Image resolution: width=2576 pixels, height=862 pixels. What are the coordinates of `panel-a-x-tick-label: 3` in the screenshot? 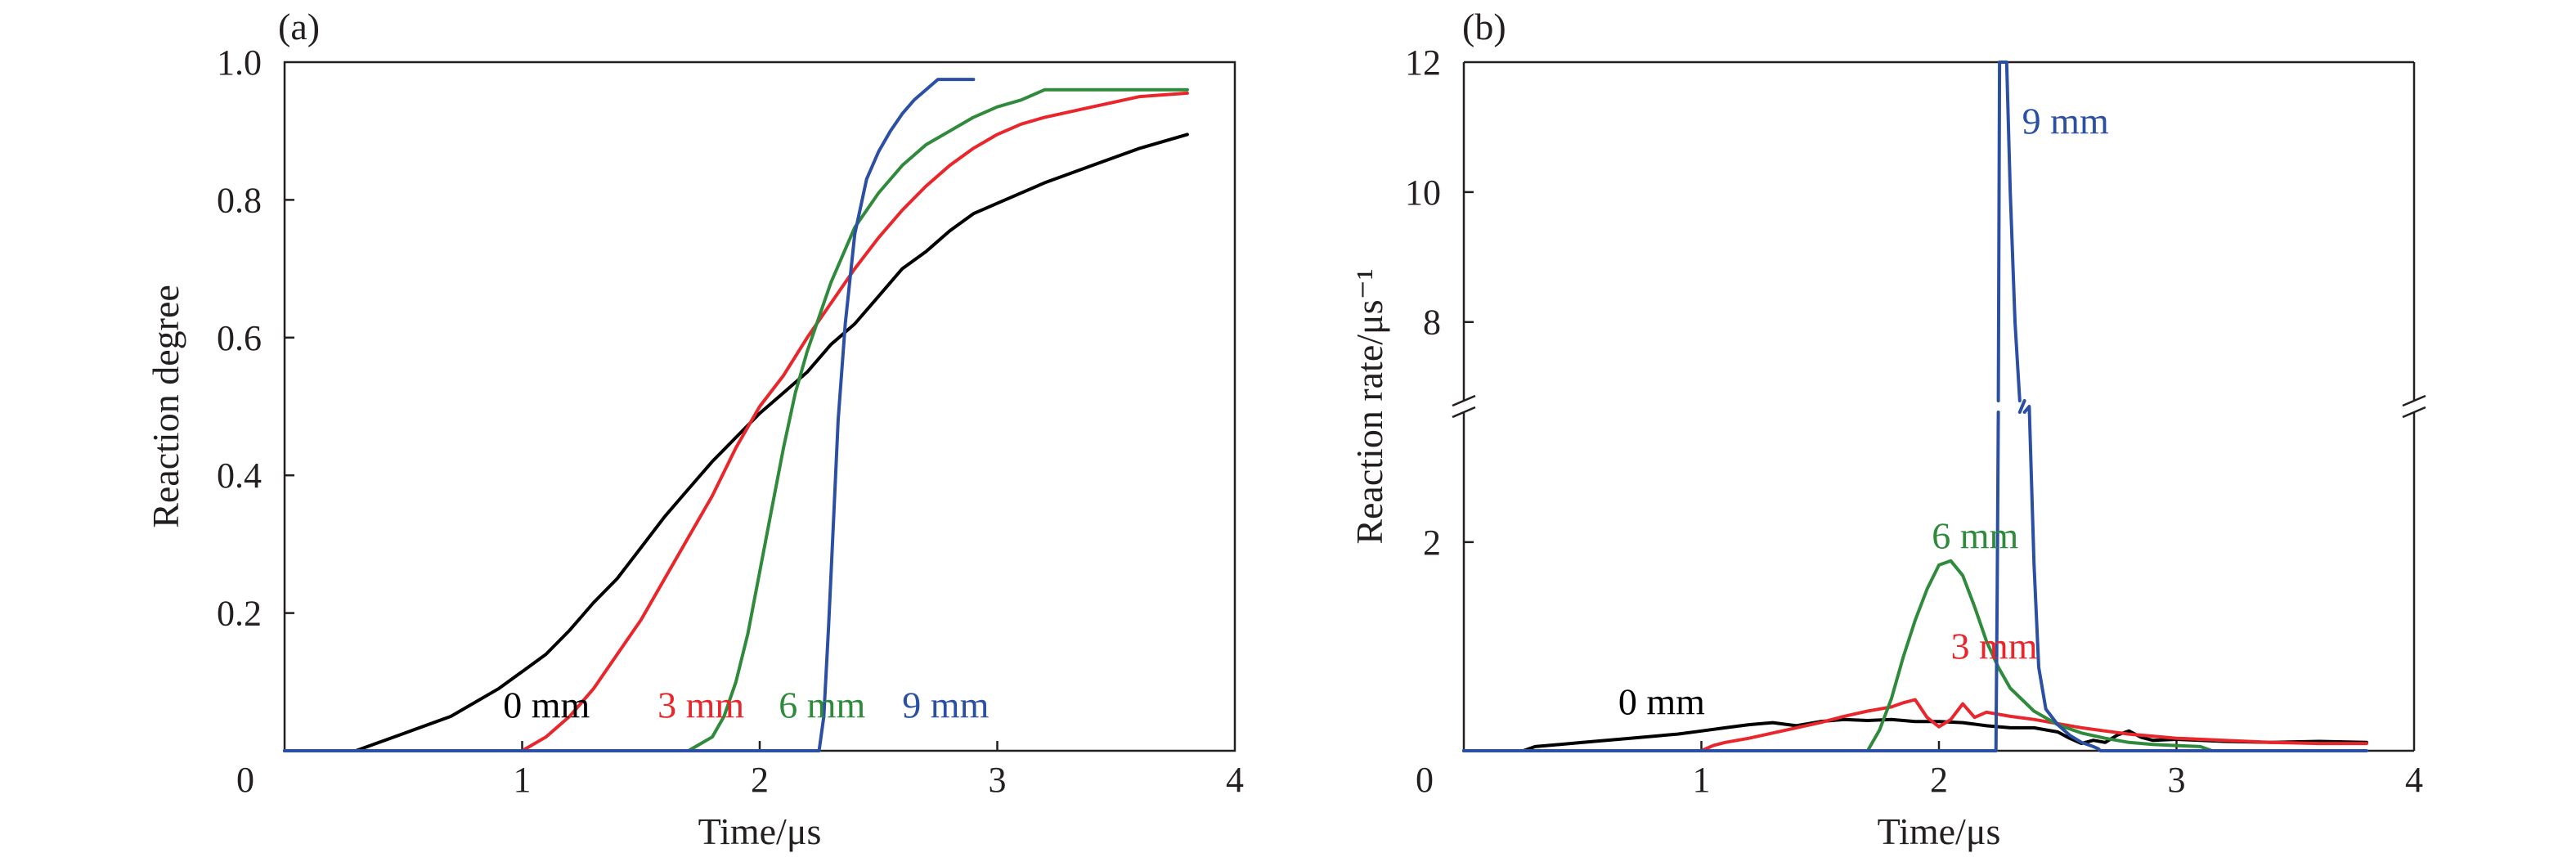 It's located at (998, 780).